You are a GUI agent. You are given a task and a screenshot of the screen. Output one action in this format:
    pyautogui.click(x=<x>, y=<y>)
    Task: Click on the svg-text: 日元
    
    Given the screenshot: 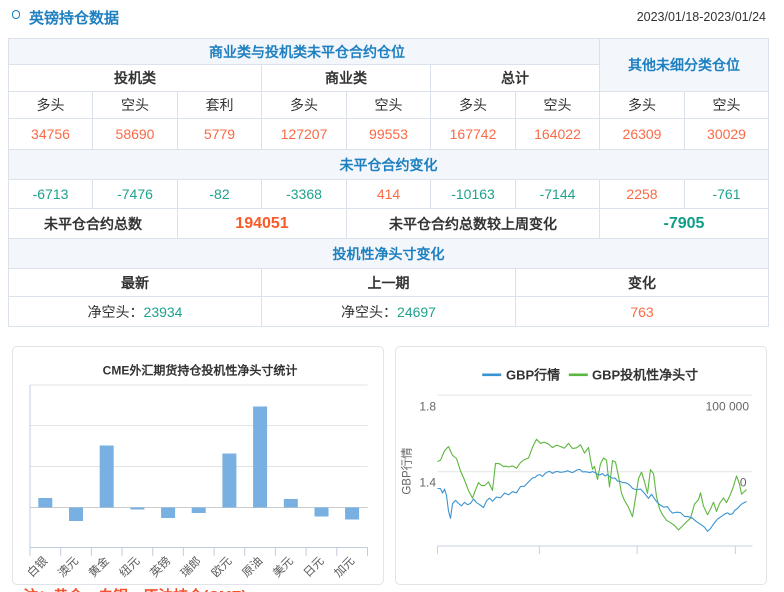 What is the action you would take?
    pyautogui.click(x=313, y=566)
    